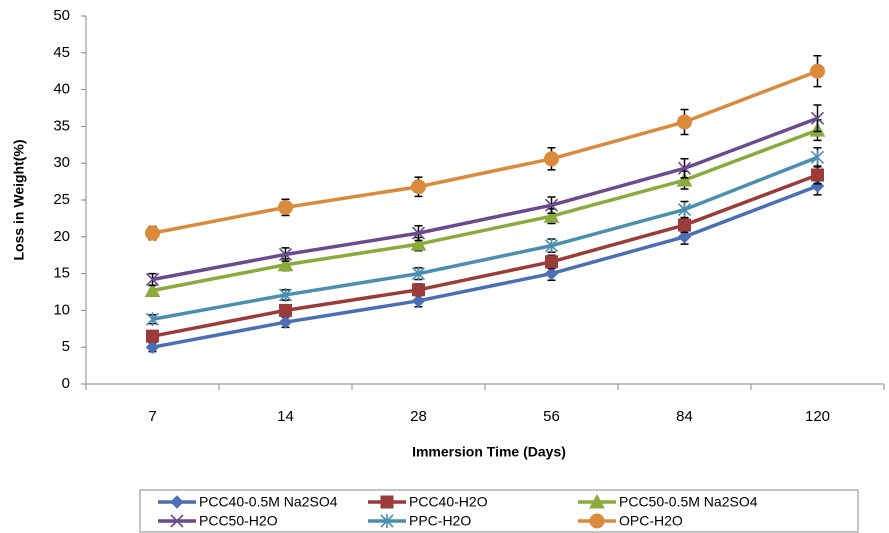 This screenshot has width=889, height=533. What do you see at coordinates (684, 416) in the screenshot?
I see `x-tick-label: 84` at bounding box center [684, 416].